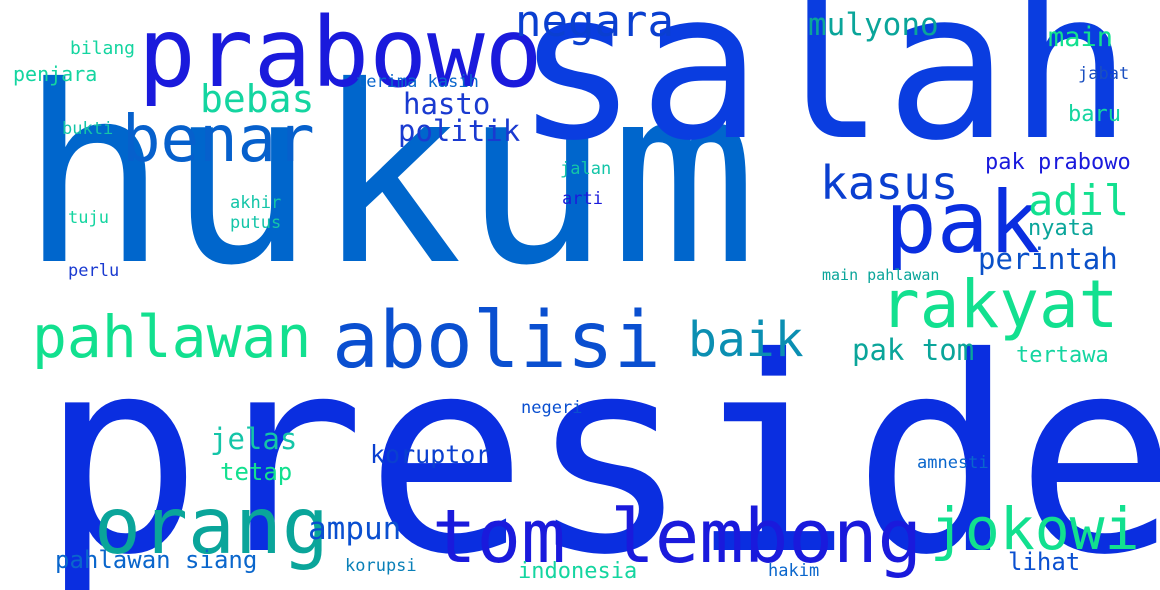 The height and width of the screenshot is (590, 1160). What do you see at coordinates (746, 340) in the screenshot?
I see `word-baik: baik` at bounding box center [746, 340].